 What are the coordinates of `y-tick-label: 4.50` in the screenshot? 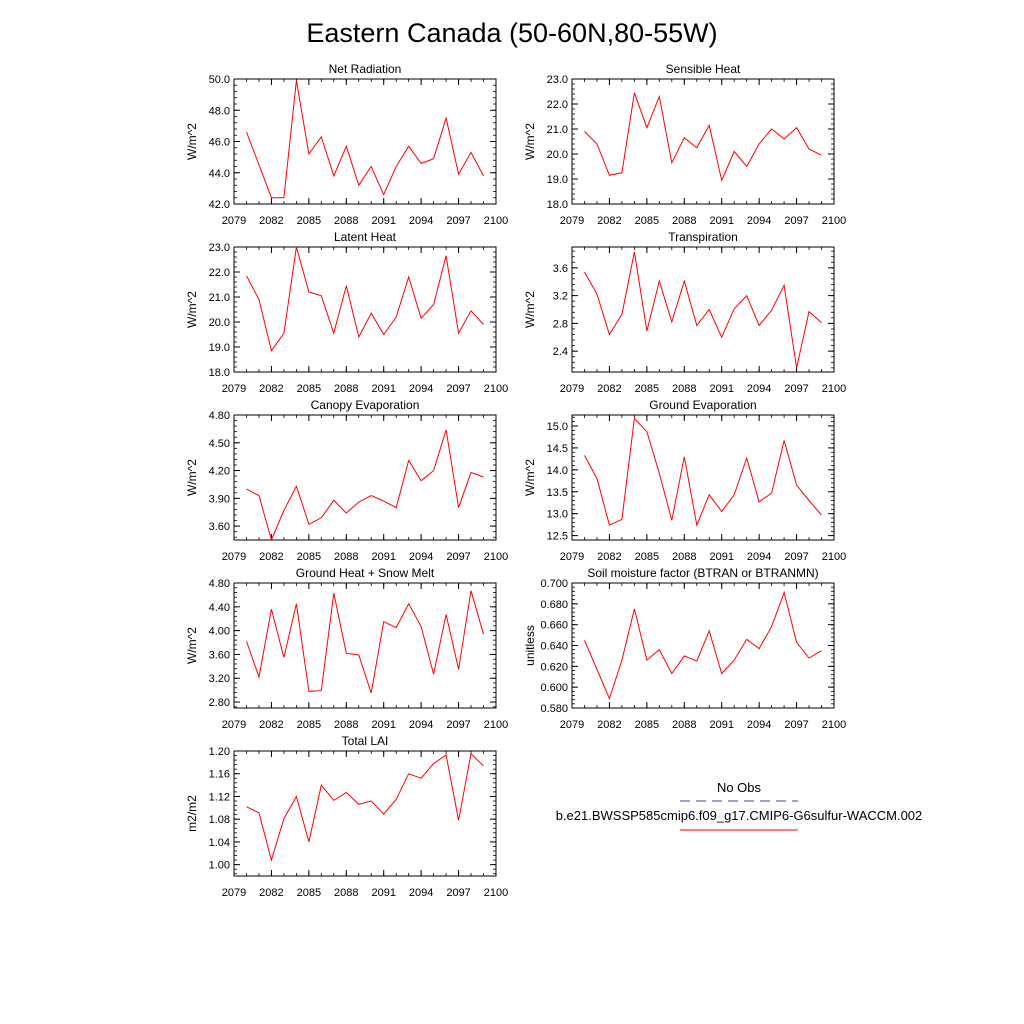 It's located at (219, 444).